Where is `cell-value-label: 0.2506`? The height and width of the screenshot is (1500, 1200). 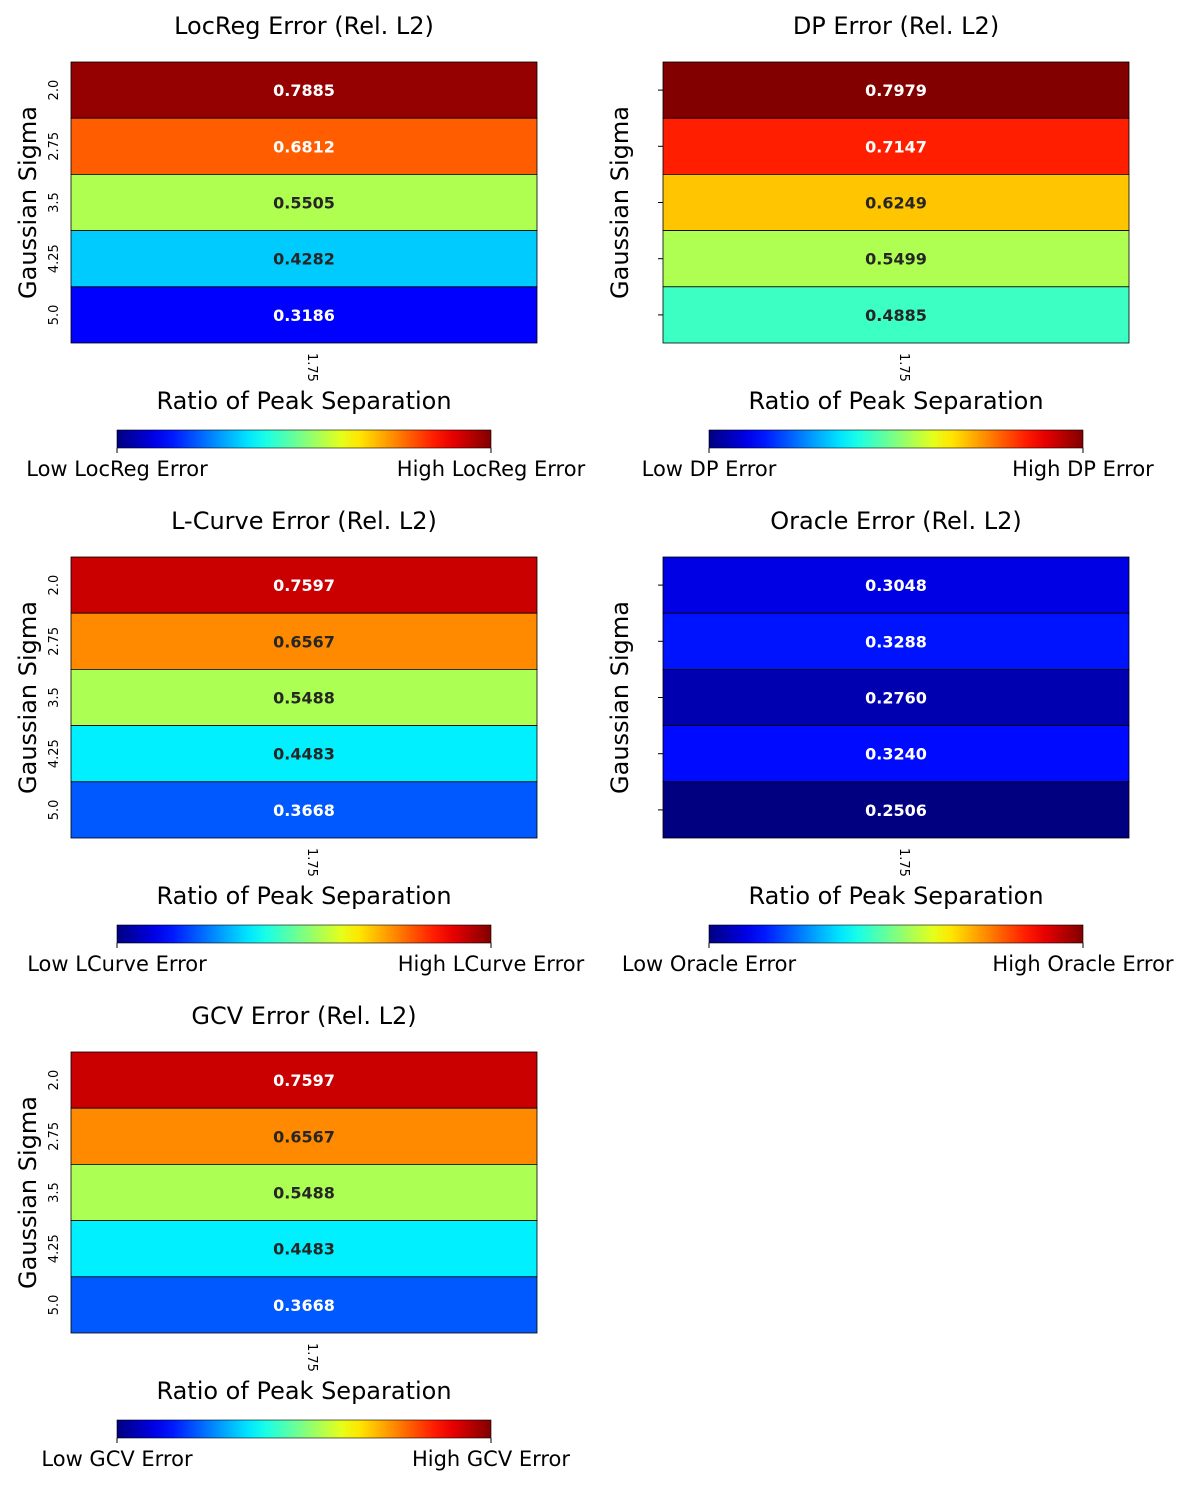
cell-value-label: 0.2506 is located at coordinates (896, 810).